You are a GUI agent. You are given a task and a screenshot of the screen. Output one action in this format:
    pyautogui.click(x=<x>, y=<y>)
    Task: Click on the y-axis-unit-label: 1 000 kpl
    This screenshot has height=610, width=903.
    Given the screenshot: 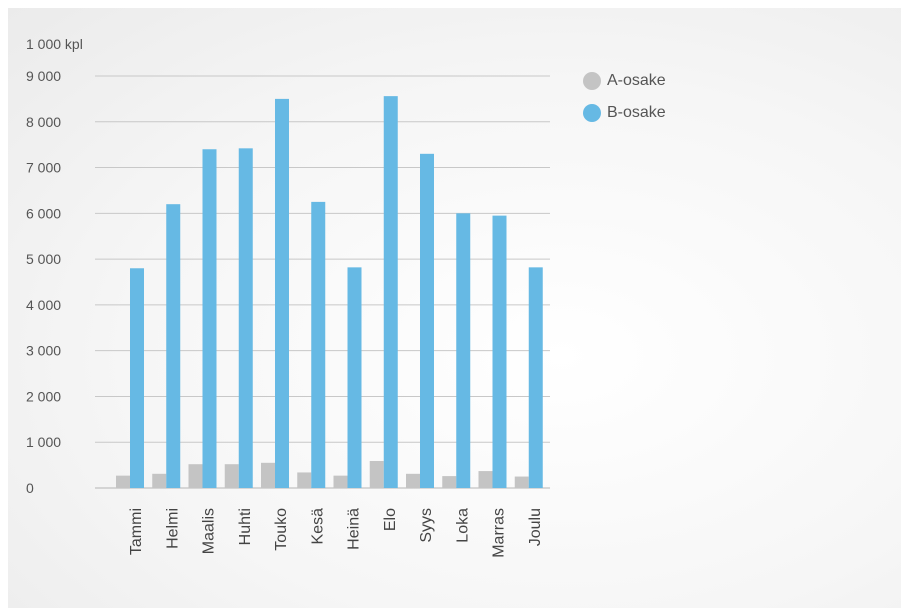 What is the action you would take?
    pyautogui.click(x=54, y=44)
    